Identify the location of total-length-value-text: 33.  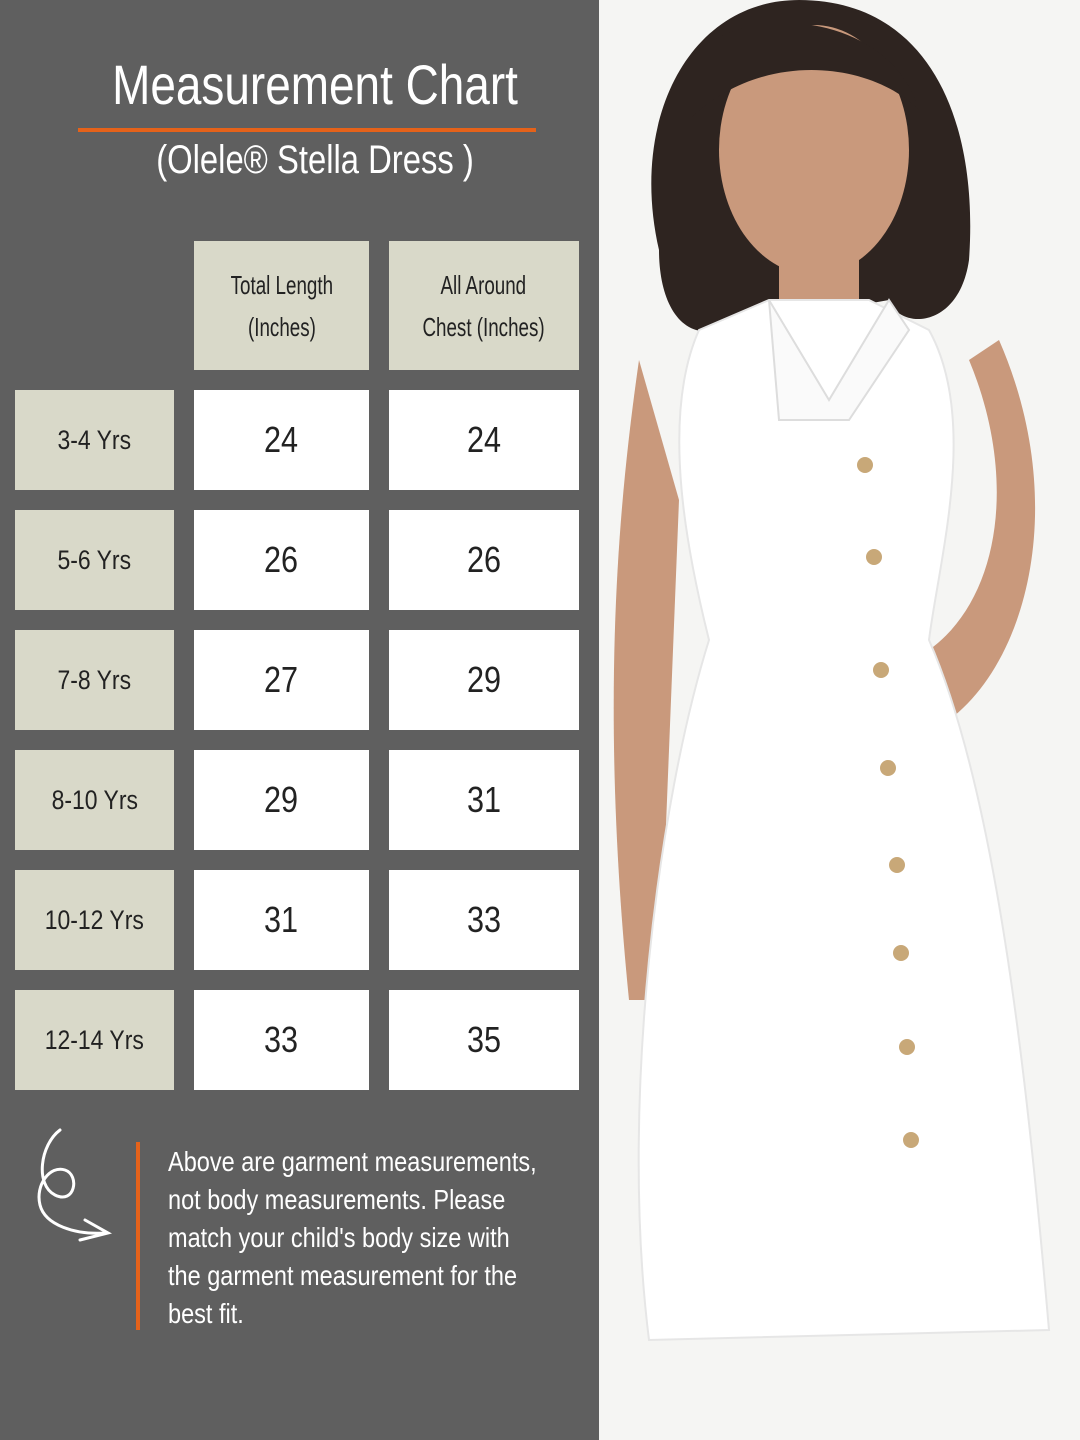
(281, 1039).